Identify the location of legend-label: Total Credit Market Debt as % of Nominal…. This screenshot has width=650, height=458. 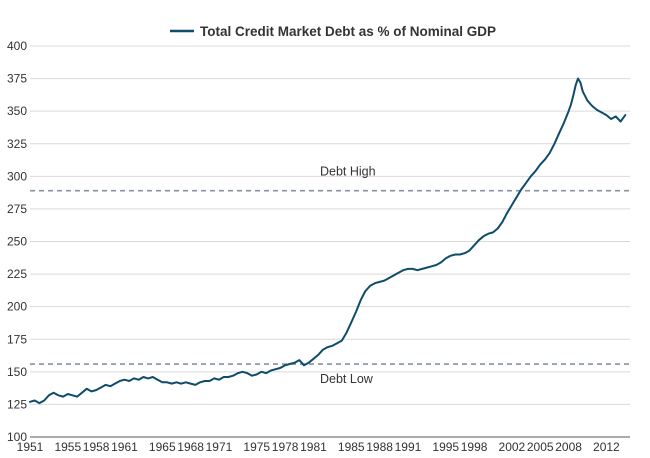
(348, 31).